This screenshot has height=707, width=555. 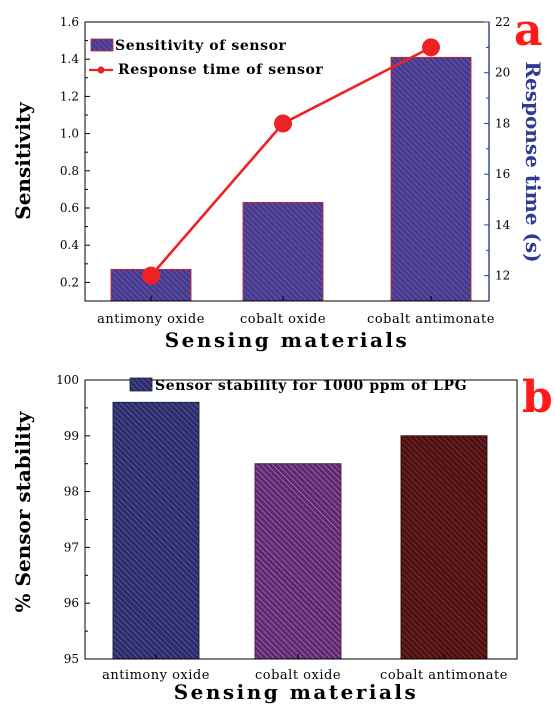 What do you see at coordinates (67, 380) in the screenshot?
I see `panel-b-tick-label-5: 100` at bounding box center [67, 380].